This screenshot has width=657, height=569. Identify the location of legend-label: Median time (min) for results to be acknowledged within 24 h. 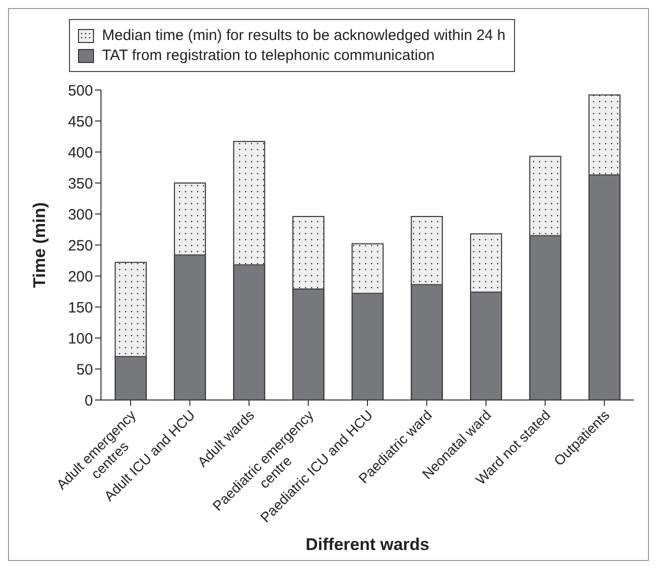
(304, 35).